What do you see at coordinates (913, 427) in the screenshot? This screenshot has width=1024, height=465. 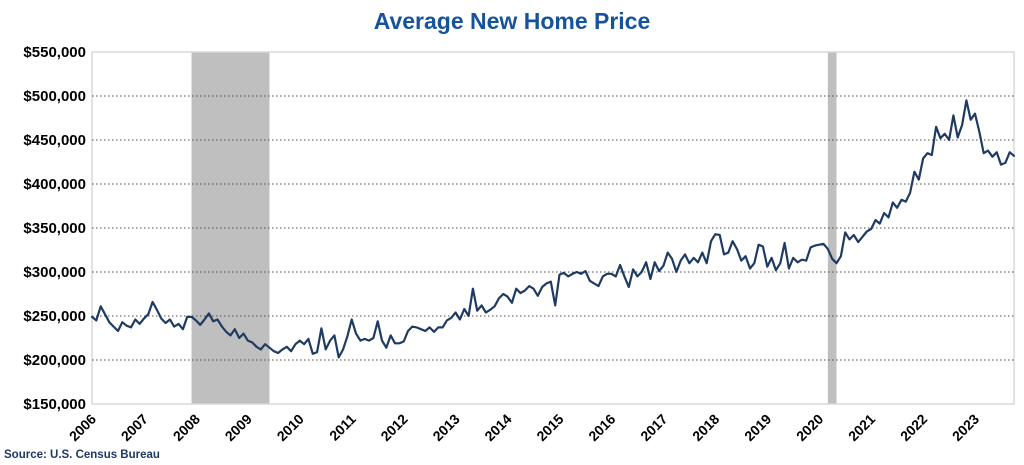 I see `x-axis-tick-label: 2022` at bounding box center [913, 427].